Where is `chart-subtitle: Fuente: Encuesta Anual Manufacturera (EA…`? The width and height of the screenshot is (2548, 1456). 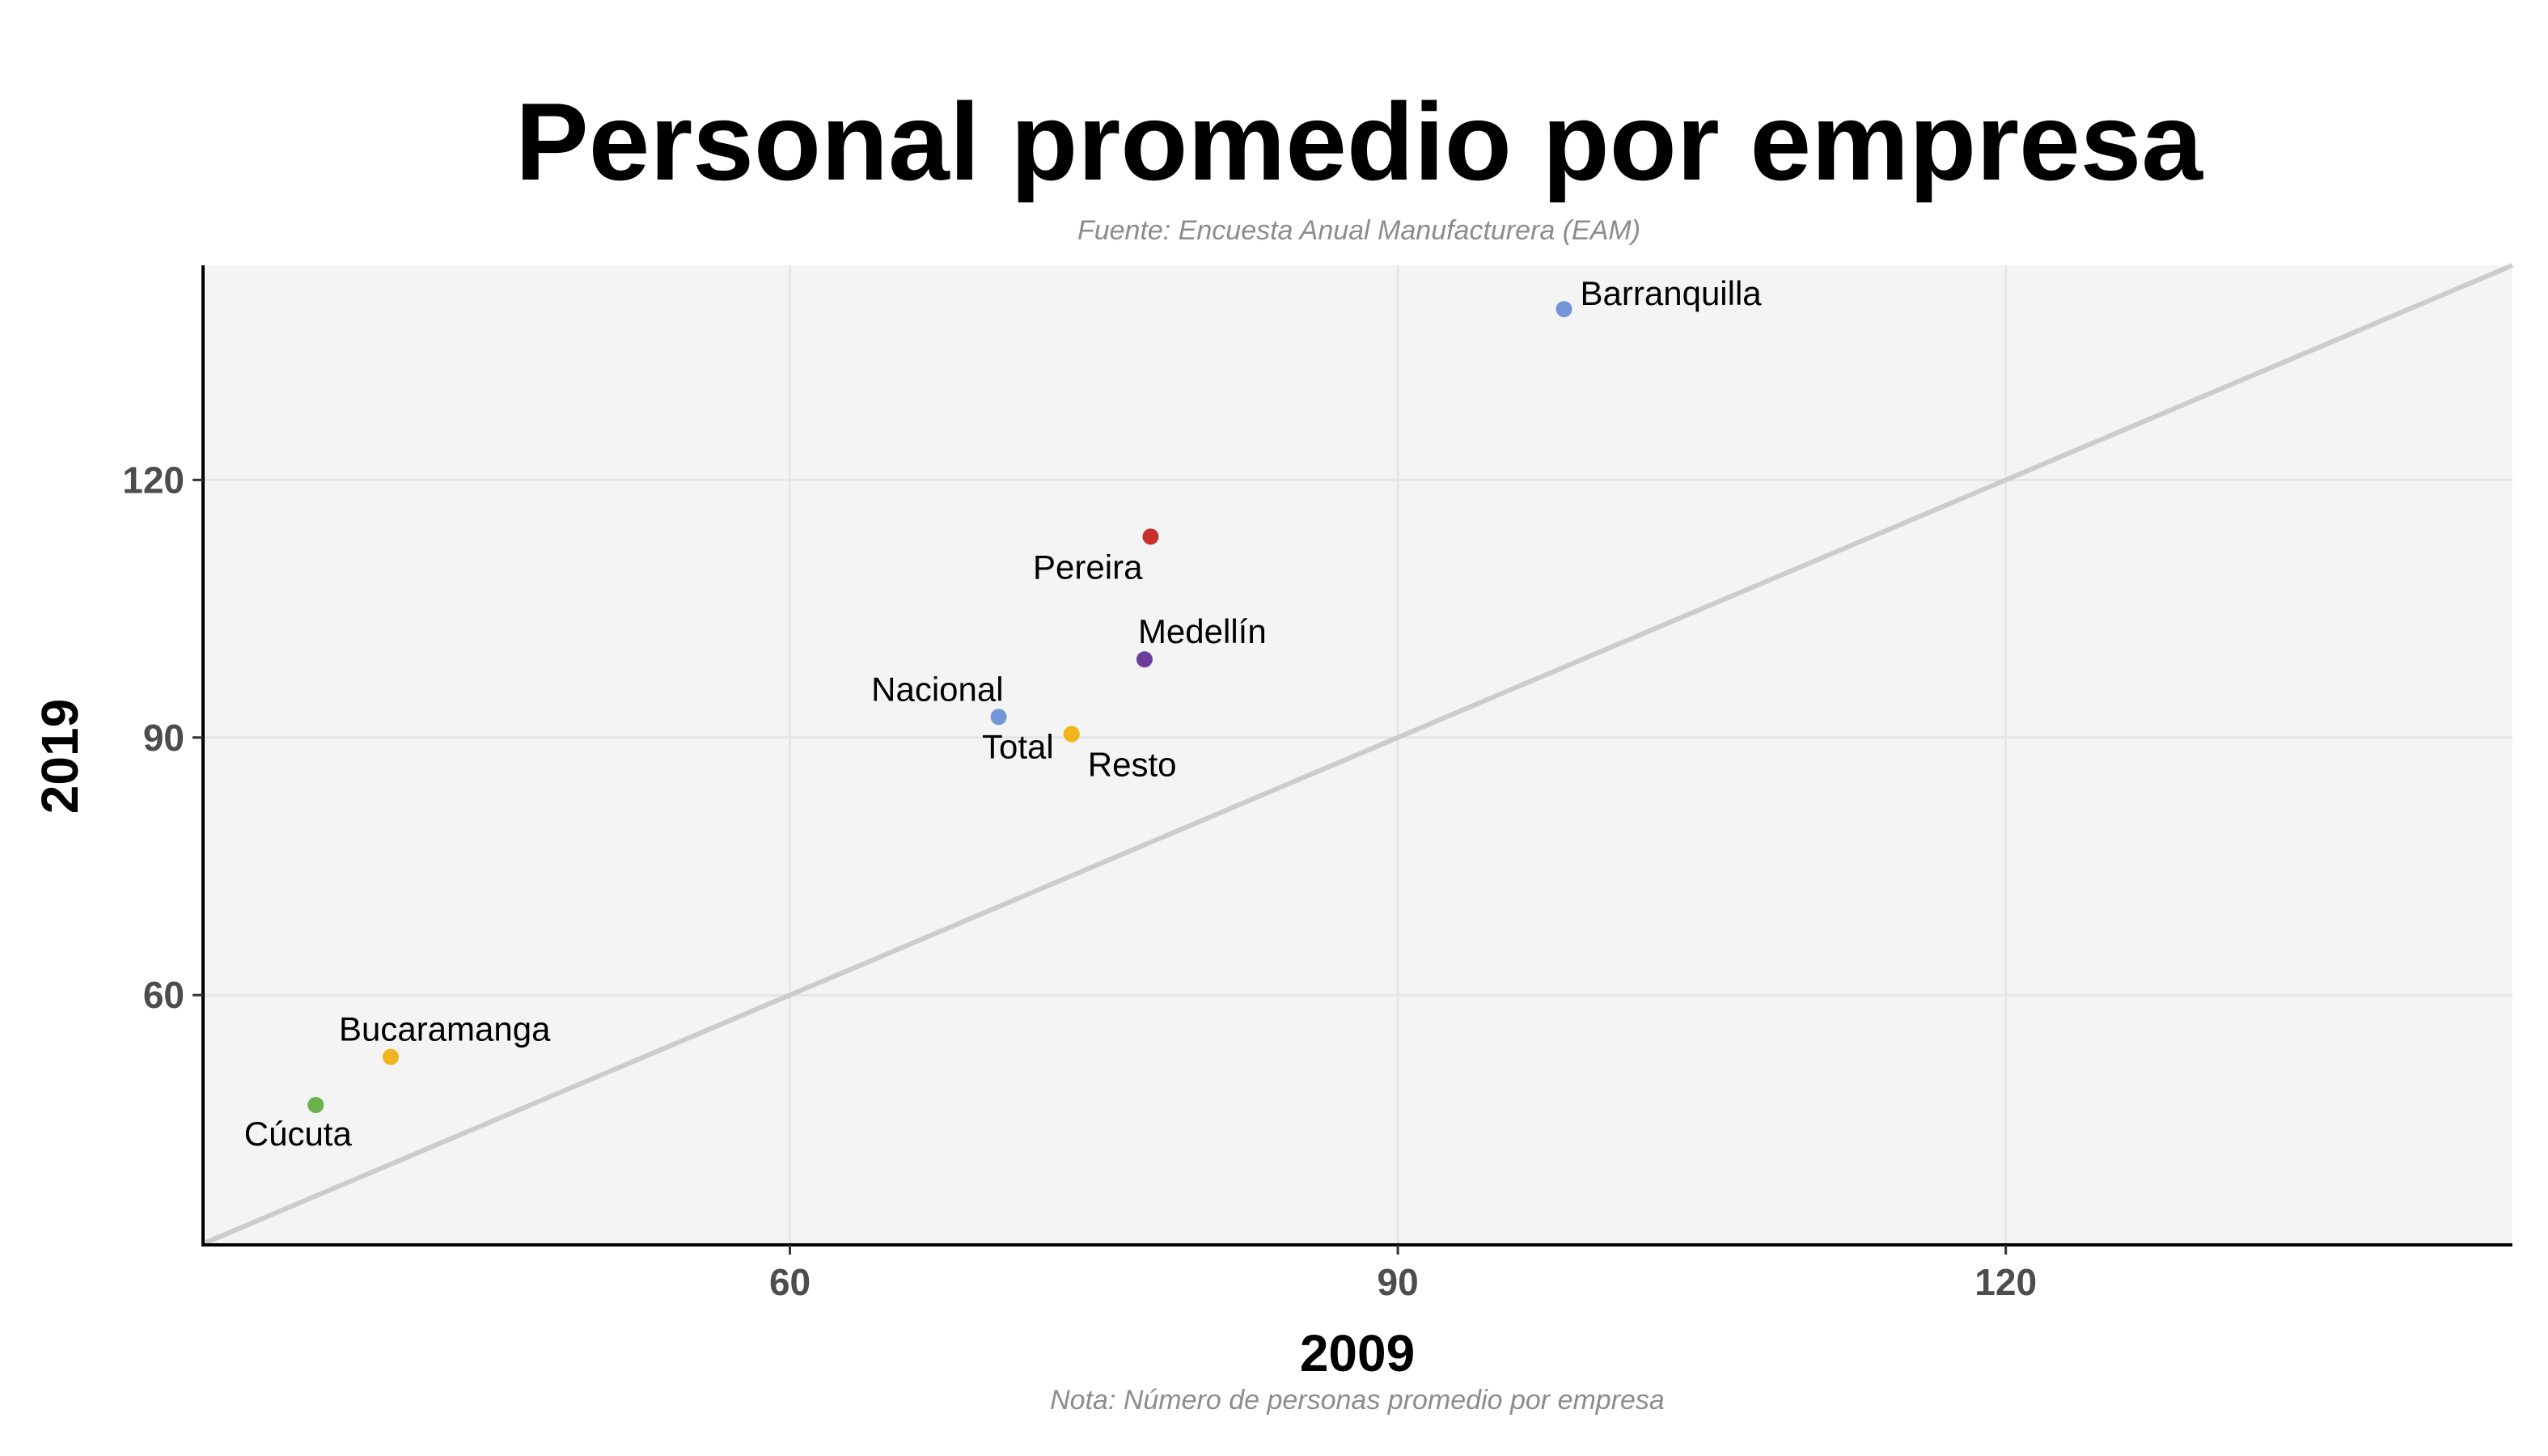
chart-subtitle: Fuente: Encuesta Anual Manufacturera (EA… is located at coordinates (1358, 231).